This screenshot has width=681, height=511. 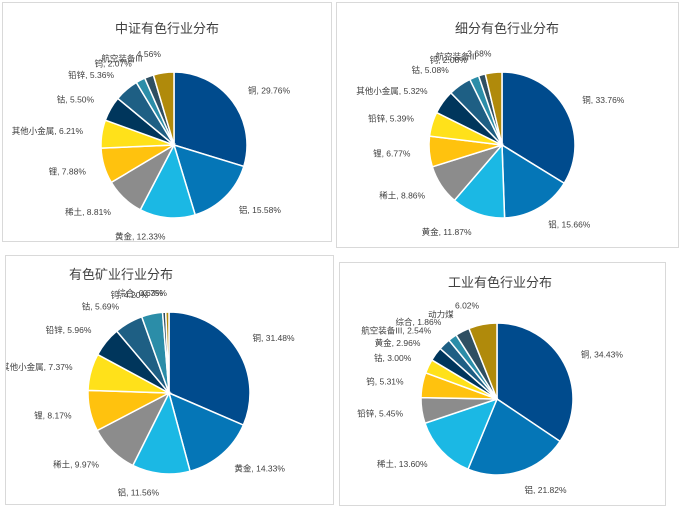 I want to click on data-label: 3.68%, so click(x=479, y=54).